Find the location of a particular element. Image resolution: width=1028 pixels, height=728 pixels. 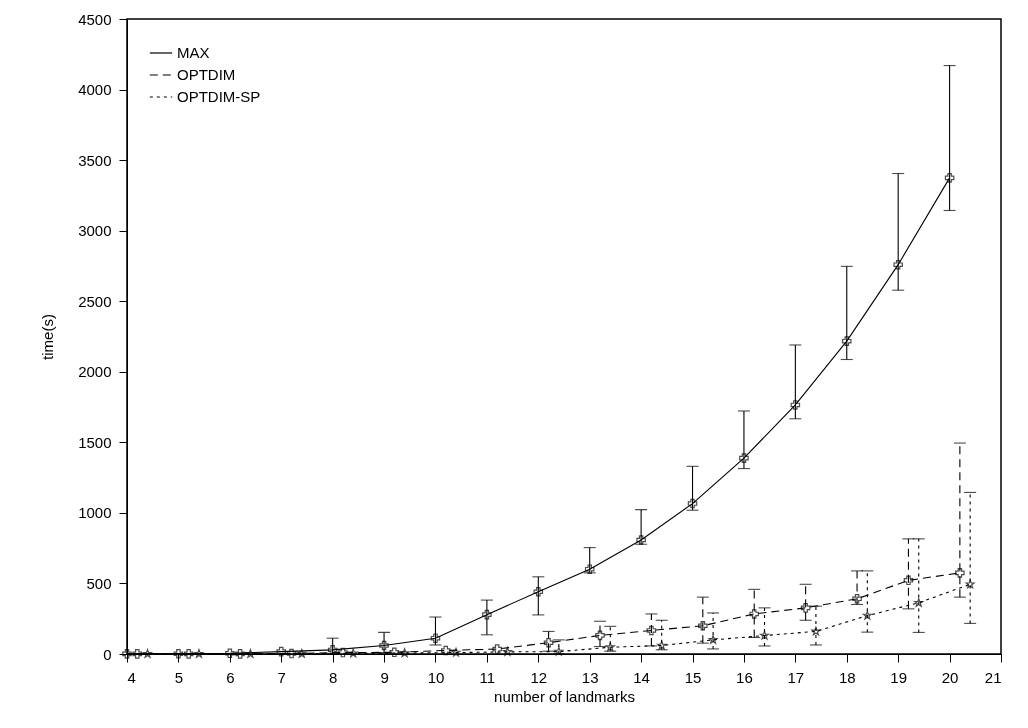

x-tick-label: 16 is located at coordinates (744, 677).